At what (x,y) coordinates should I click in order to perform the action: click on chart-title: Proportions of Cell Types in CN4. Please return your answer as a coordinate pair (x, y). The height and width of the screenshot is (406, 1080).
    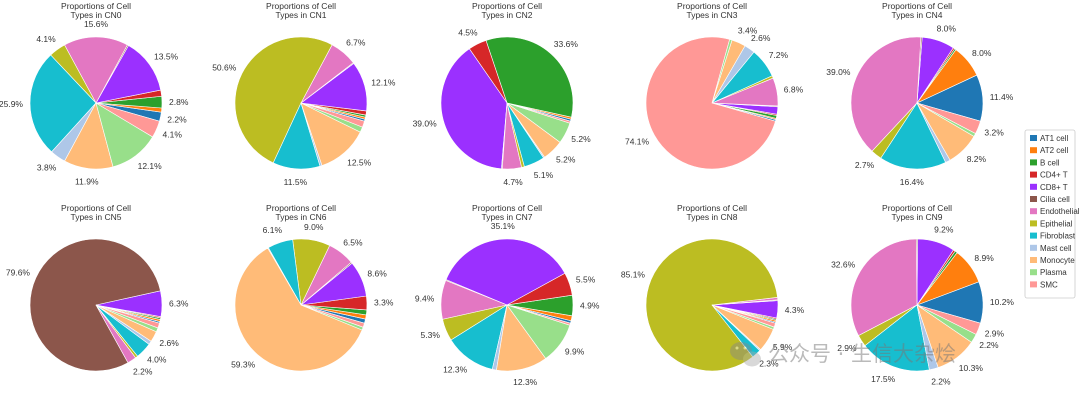
    Looking at the image, I should click on (917, 10).